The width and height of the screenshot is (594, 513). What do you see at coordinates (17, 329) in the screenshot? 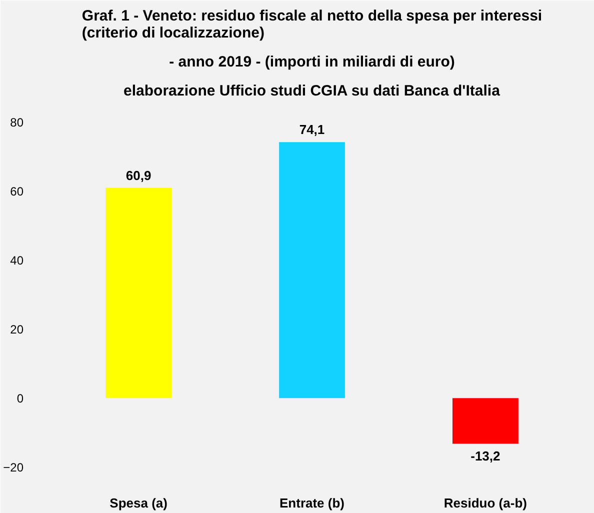
I see `y-tick-label: 20` at bounding box center [17, 329].